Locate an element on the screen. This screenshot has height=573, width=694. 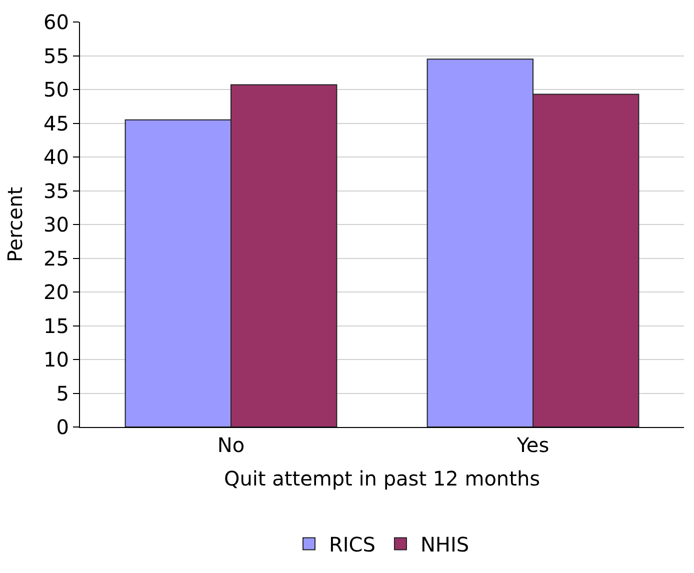
legend-label: RICS is located at coordinates (352, 544).